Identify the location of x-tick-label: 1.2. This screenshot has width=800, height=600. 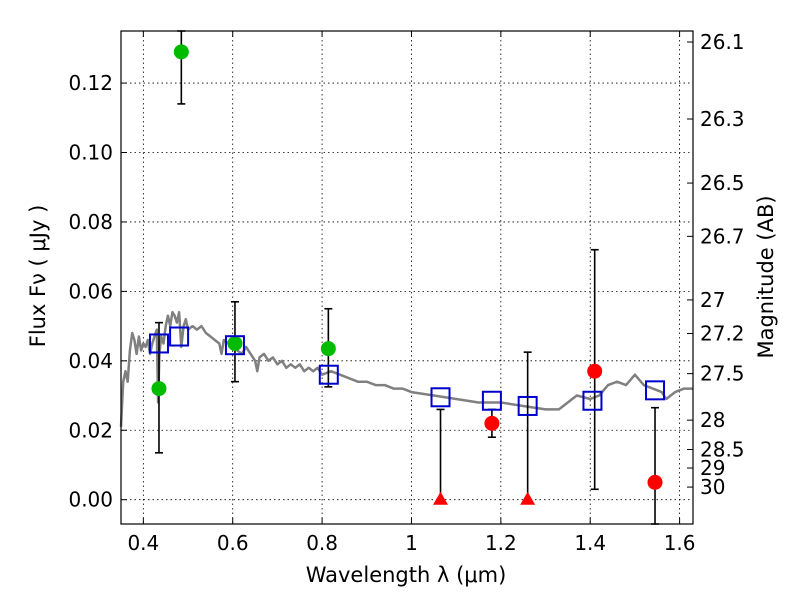
(501, 543).